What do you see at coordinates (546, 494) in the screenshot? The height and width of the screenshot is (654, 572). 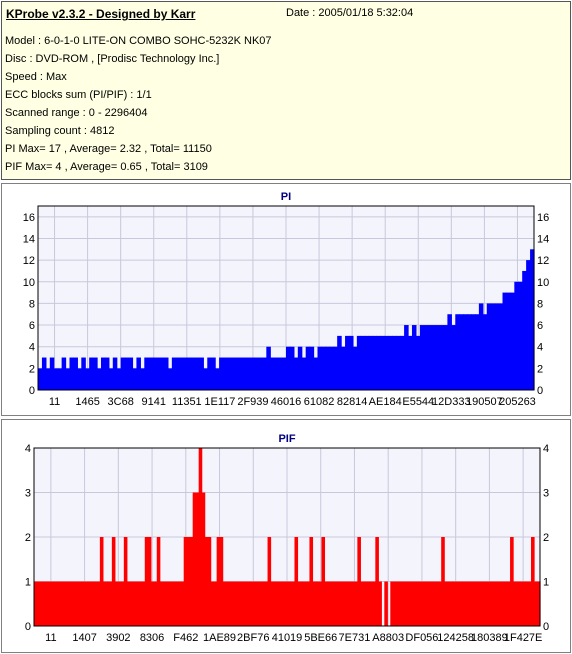 I see `pif-ytick-right: 3` at bounding box center [546, 494].